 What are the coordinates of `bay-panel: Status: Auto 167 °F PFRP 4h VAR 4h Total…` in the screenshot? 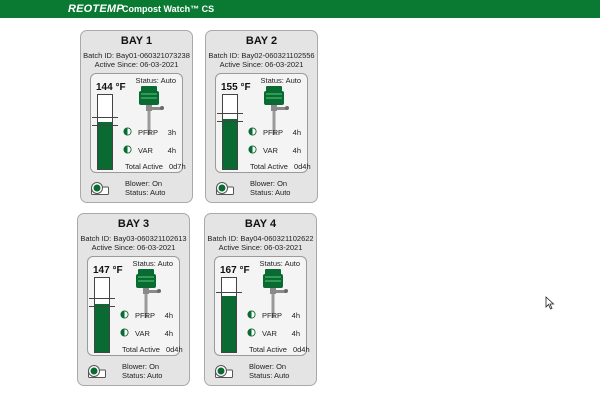 It's located at (262, 306).